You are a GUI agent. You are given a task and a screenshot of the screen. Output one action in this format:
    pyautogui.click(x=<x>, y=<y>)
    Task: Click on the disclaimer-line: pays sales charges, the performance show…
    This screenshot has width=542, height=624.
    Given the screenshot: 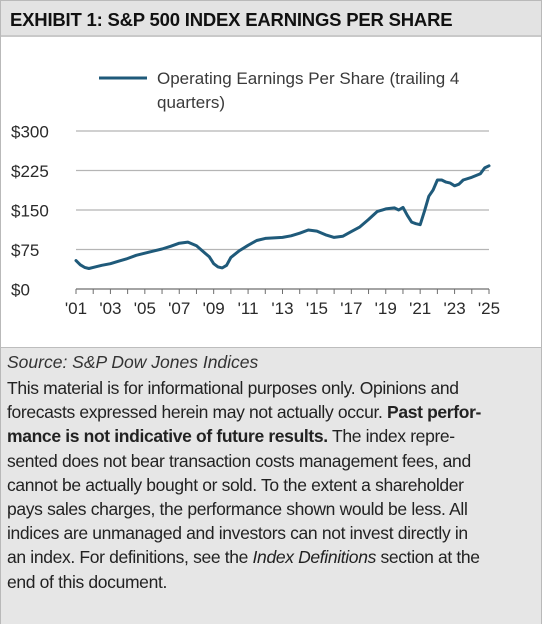 What is the action you would take?
    pyautogui.click(x=271, y=509)
    